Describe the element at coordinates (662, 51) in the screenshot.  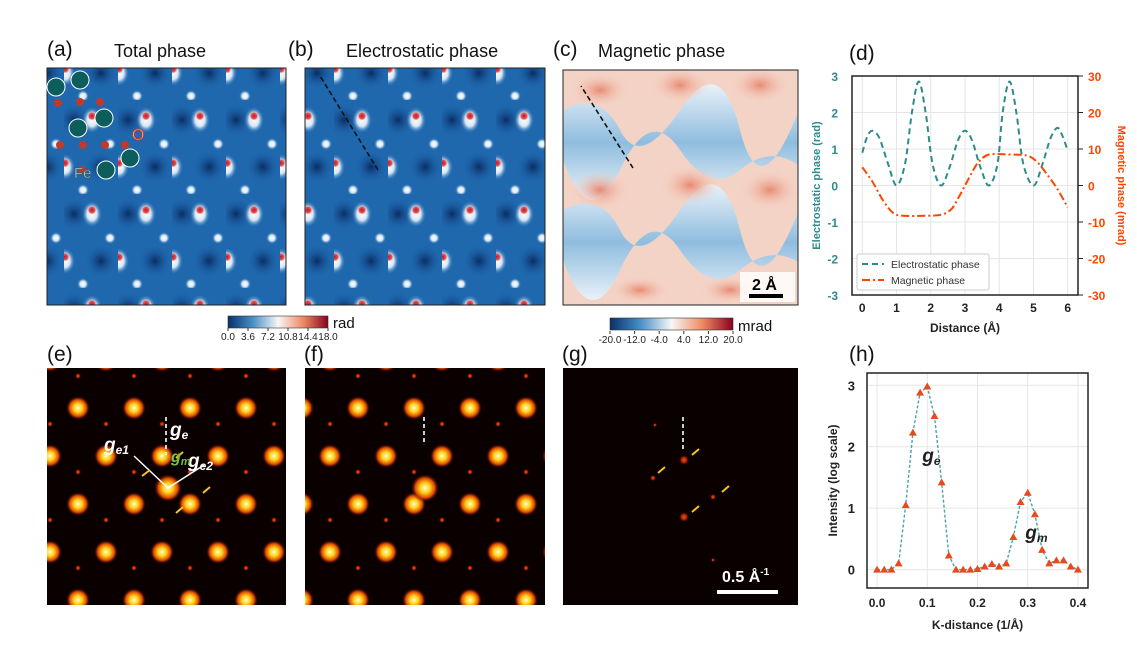
I see `panel-title-c: Magnetic phase` at that location.